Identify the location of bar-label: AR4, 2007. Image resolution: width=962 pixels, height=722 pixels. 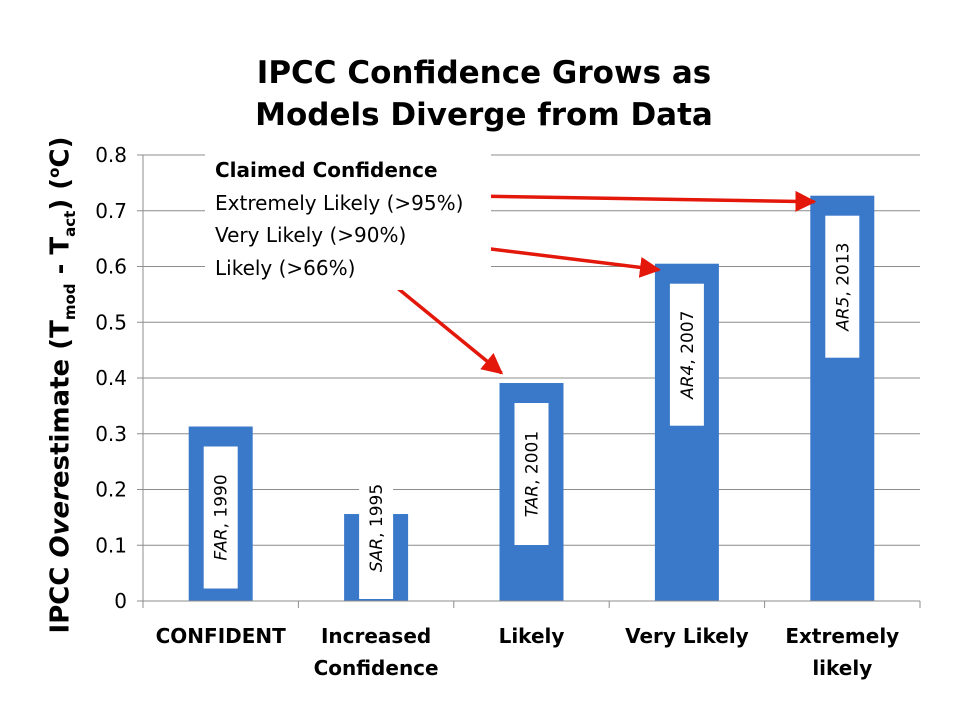
(686, 354).